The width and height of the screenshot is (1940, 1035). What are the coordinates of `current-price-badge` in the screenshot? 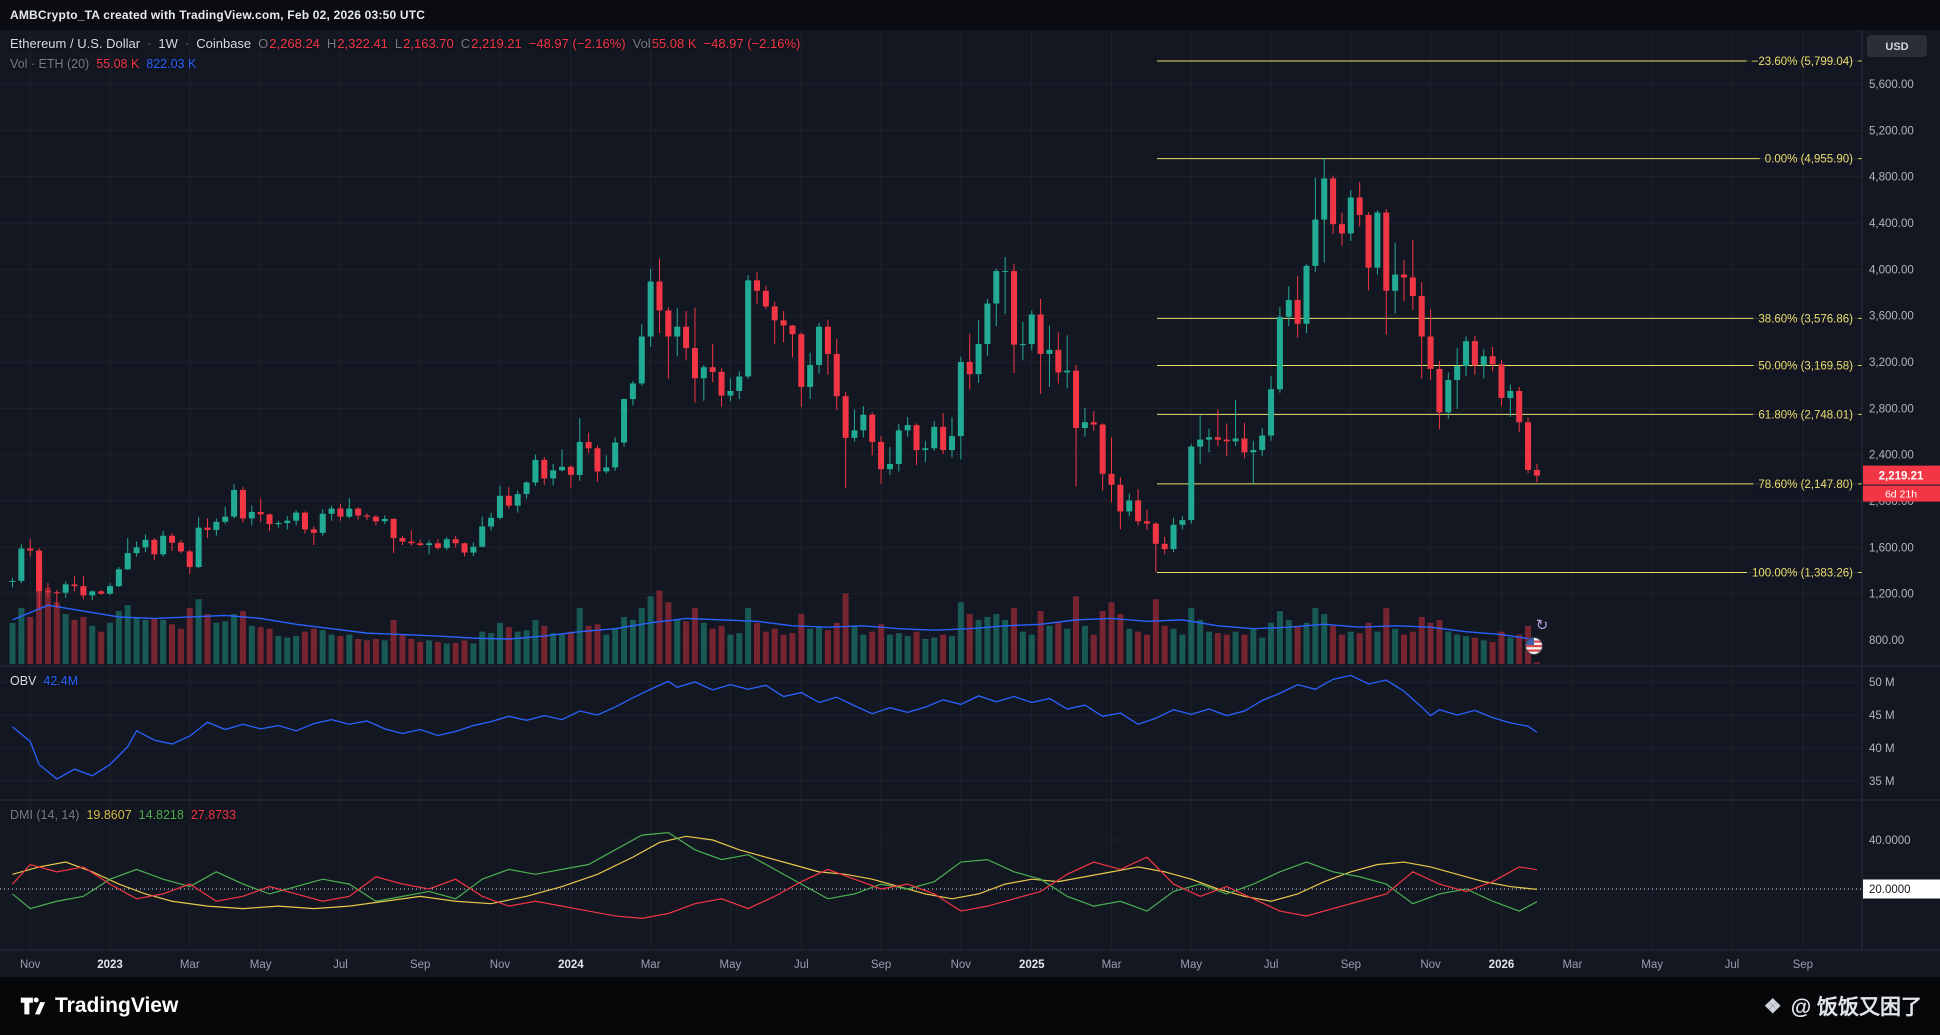 It's located at (1901, 475).